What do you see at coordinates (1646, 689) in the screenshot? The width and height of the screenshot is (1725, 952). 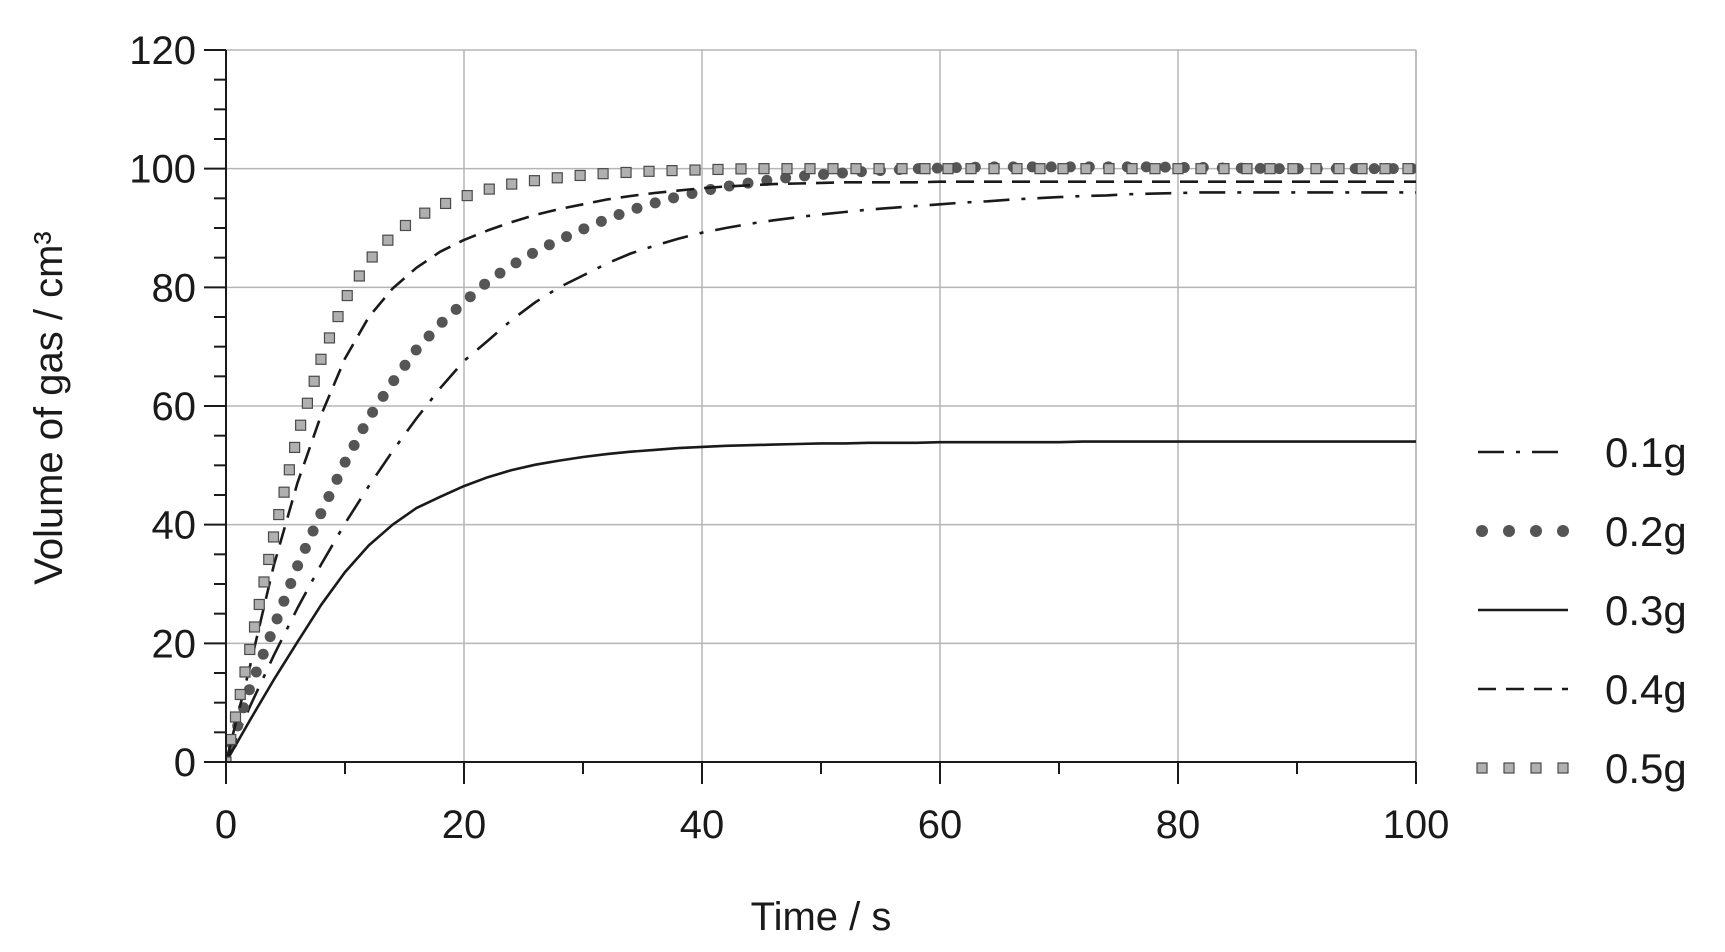 I see `legend-label: 0.4g` at bounding box center [1646, 689].